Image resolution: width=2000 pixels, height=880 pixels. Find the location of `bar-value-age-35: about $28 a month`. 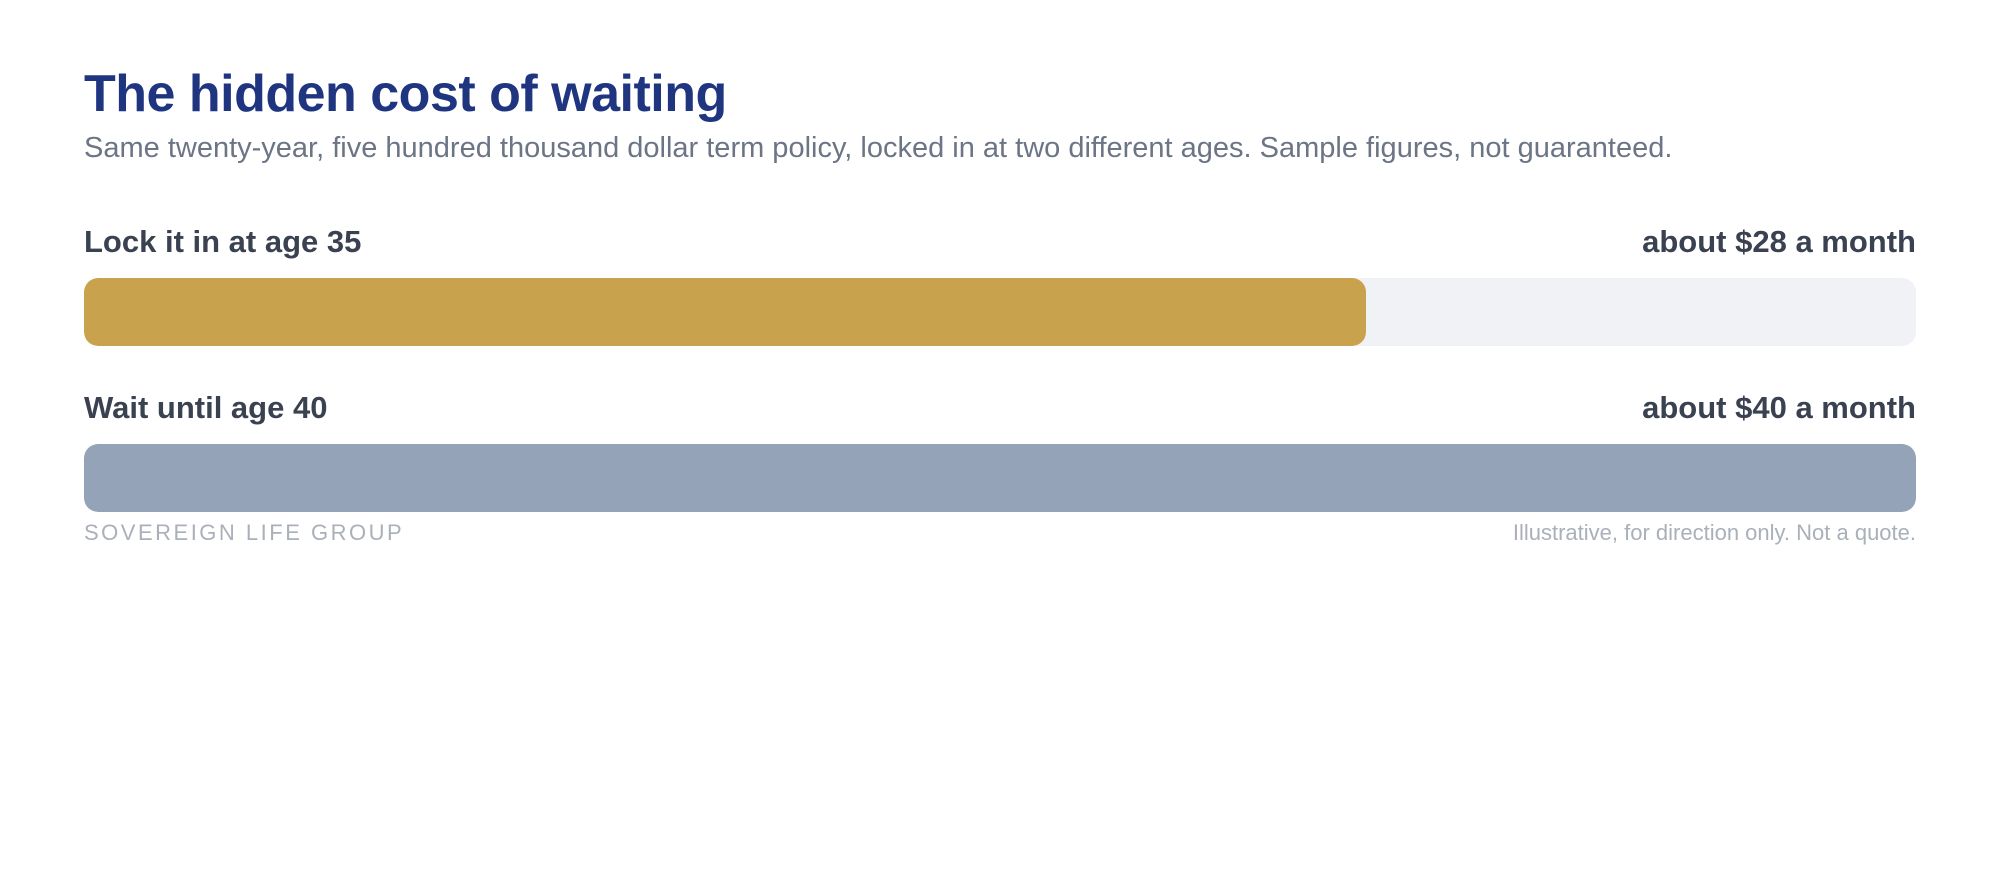

bar-value-age-35: about $28 a month is located at coordinates (1779, 241).